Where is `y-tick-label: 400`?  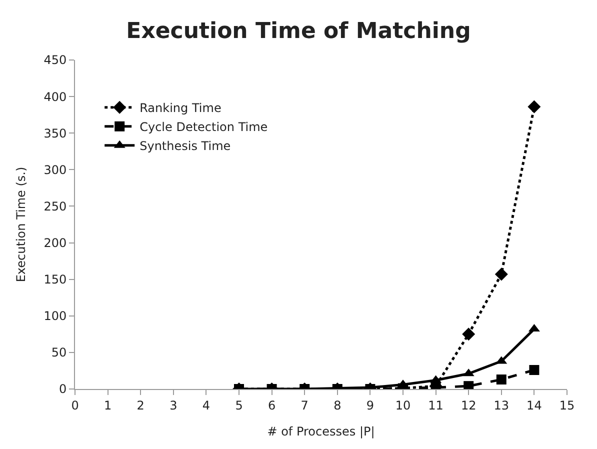 y-tick-label: 400 is located at coordinates (55, 97).